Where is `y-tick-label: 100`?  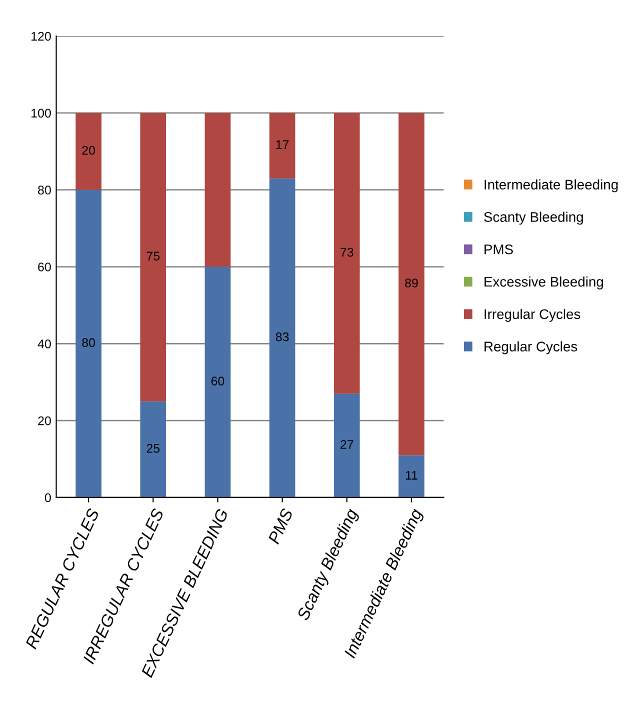 y-tick-label: 100 is located at coordinates (41, 113).